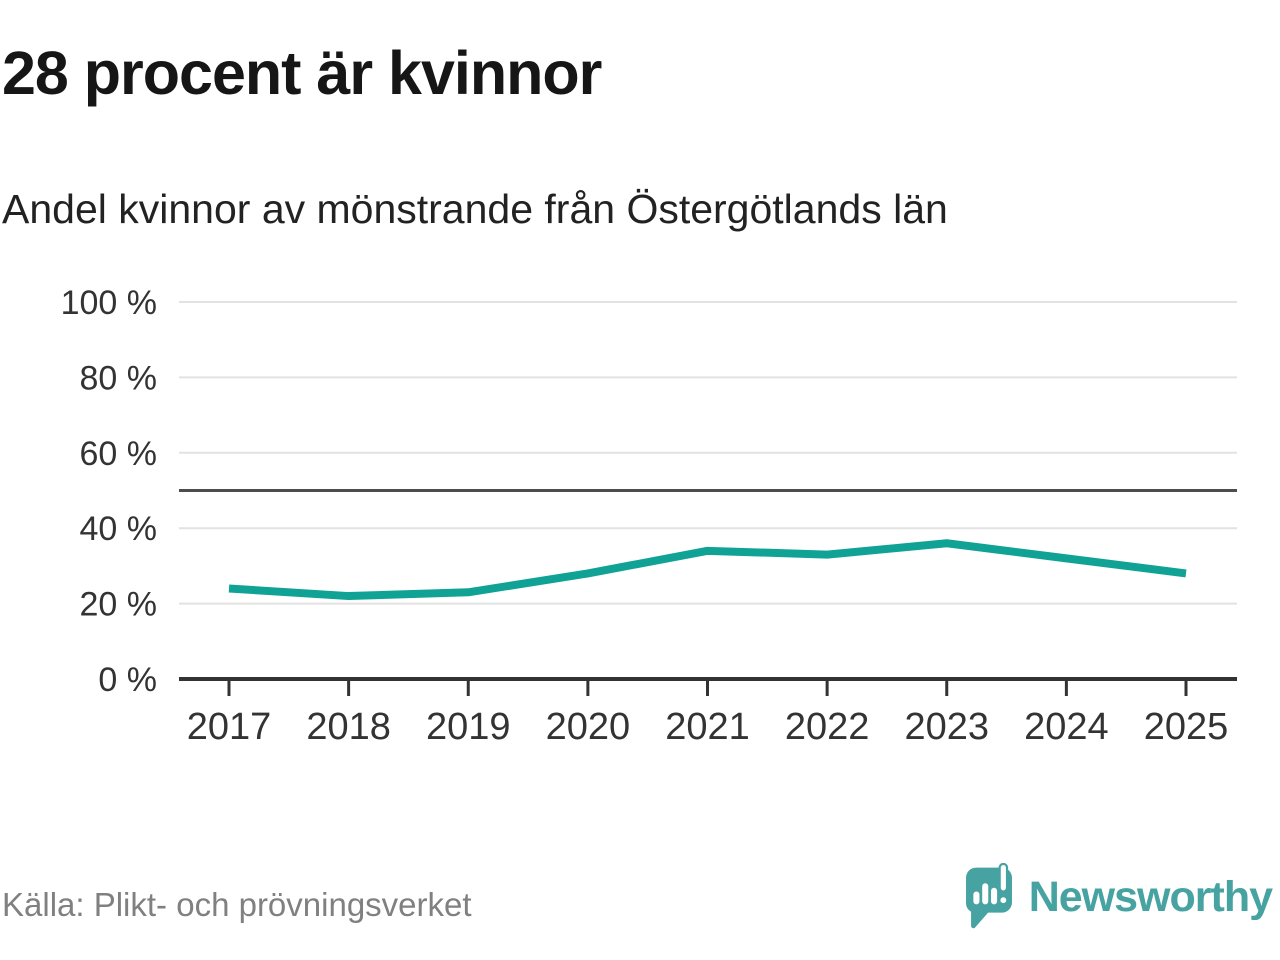 Image resolution: width=1280 pixels, height=960 pixels. I want to click on x-tick-label: 2020, so click(588, 727).